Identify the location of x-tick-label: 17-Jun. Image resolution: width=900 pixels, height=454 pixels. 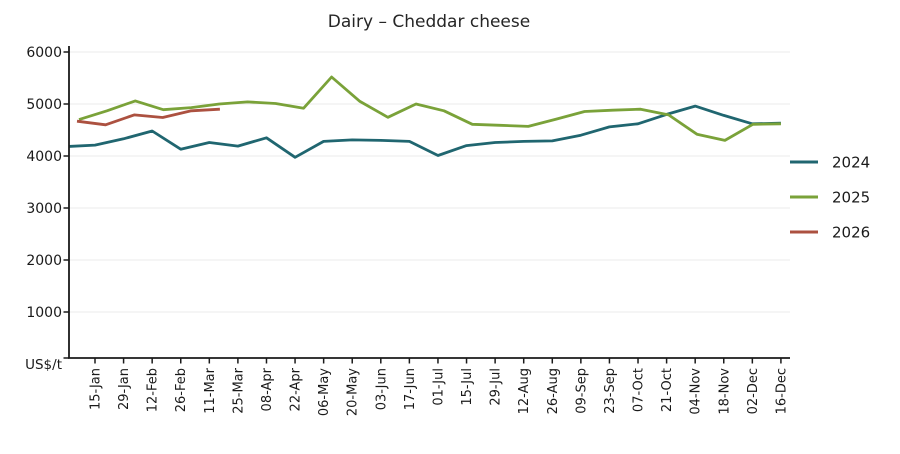
(410, 389).